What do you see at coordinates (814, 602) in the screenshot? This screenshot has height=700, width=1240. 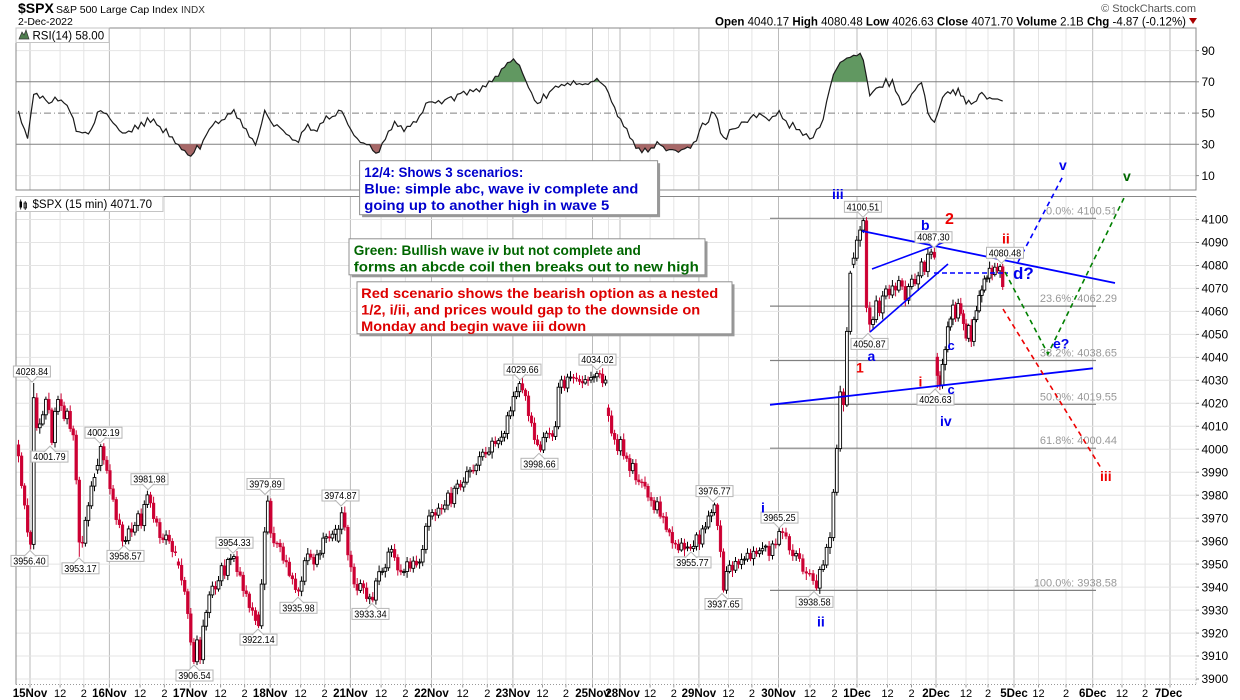 I see `svg-text: 3938.58` at bounding box center [814, 602].